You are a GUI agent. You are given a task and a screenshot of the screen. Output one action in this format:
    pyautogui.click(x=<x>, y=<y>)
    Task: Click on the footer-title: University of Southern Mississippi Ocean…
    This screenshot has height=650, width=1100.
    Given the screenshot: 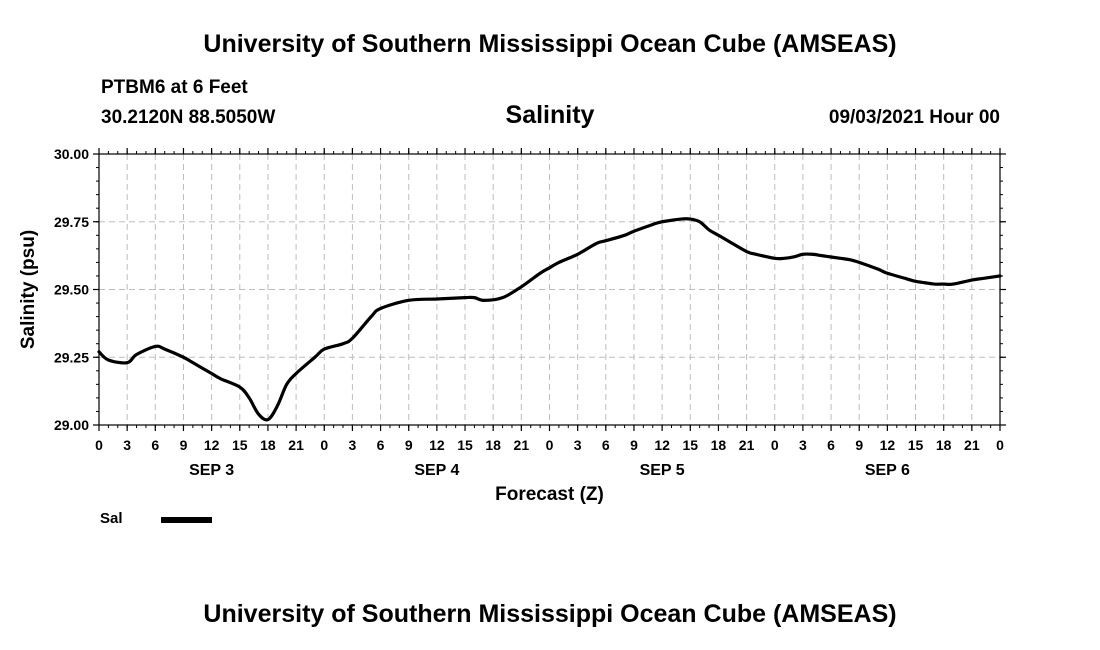 What is the action you would take?
    pyautogui.click(x=550, y=614)
    